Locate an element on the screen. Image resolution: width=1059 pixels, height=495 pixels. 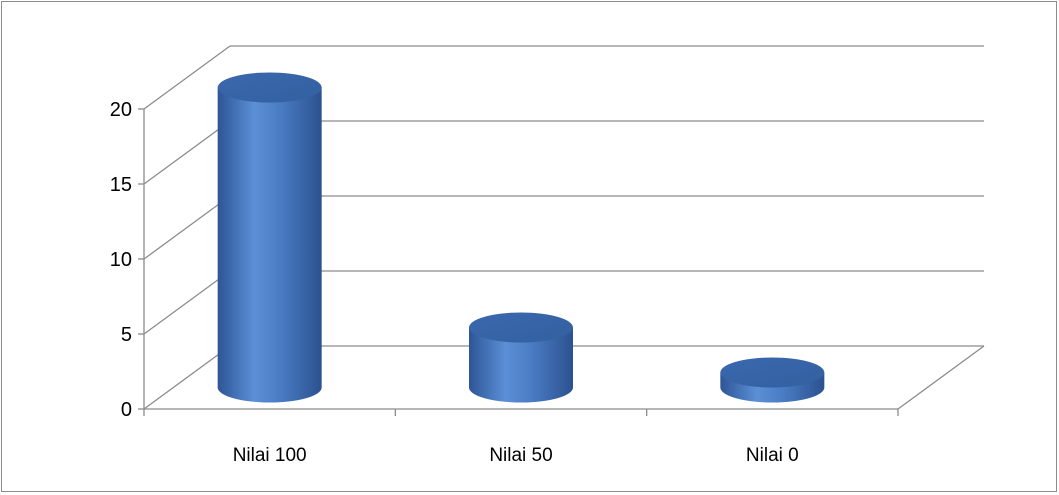
y-tick-label: 0 is located at coordinates (126, 410).